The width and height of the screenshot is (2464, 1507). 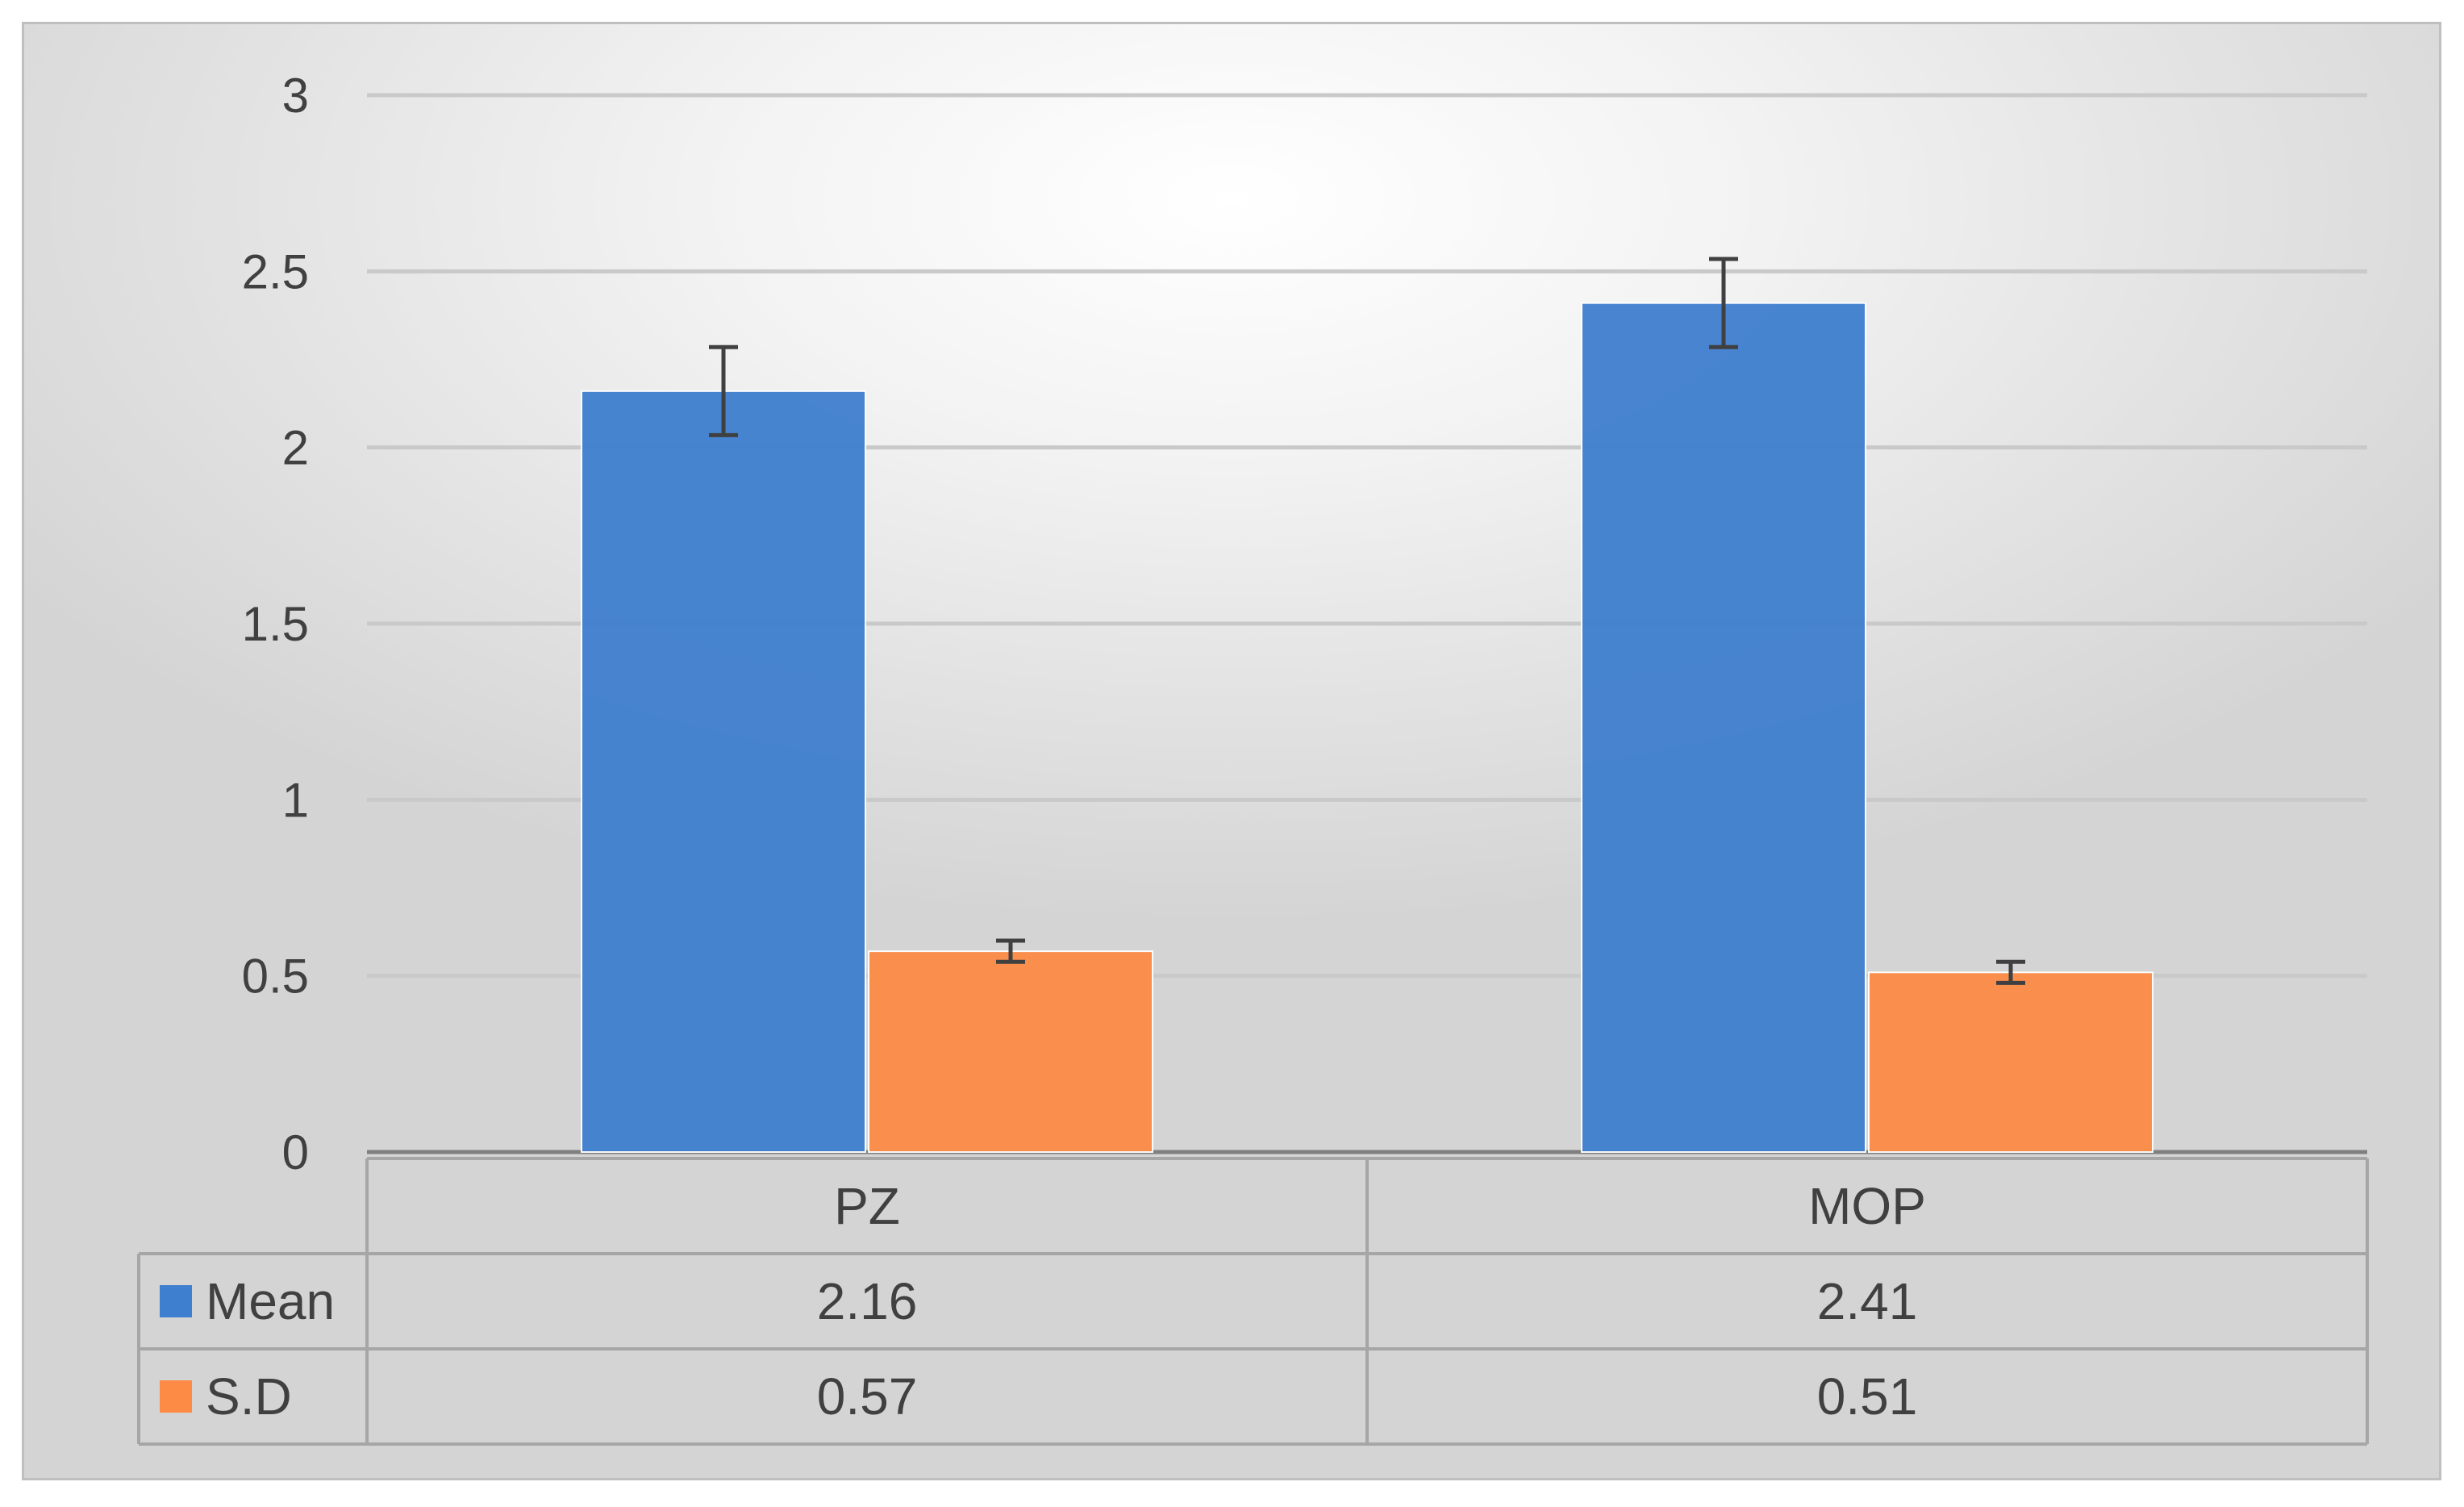 What do you see at coordinates (2010, 1062) in the screenshot?
I see `bar-s-d-mop` at bounding box center [2010, 1062].